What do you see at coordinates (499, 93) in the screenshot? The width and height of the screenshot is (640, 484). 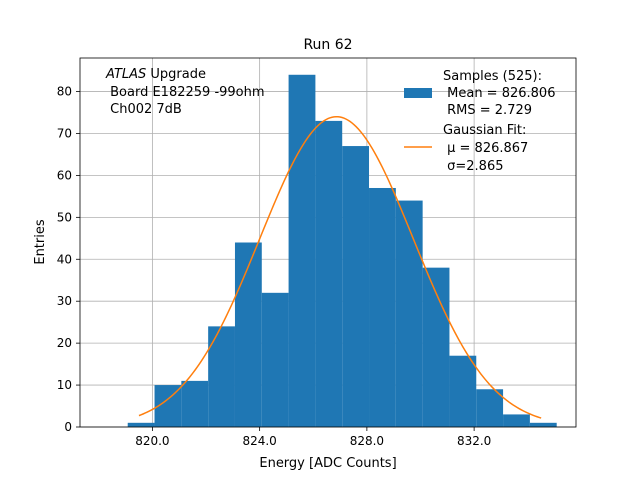 I see `legend-samples-line-2: Mean = 826.806` at bounding box center [499, 93].